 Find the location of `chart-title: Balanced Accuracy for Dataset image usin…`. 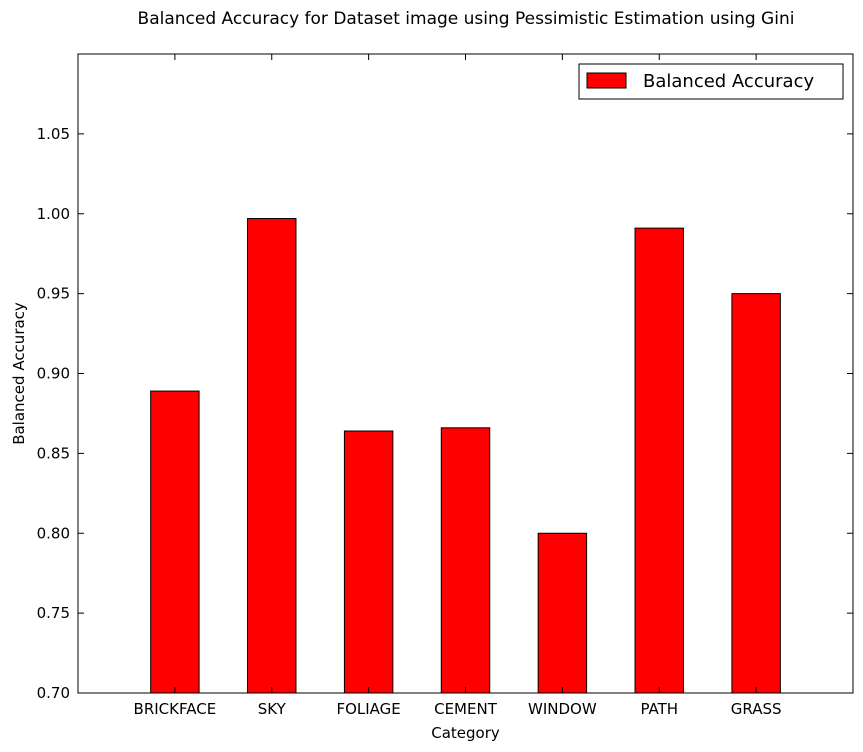

chart-title: Balanced Accuracy for Dataset image usin… is located at coordinates (466, 19).